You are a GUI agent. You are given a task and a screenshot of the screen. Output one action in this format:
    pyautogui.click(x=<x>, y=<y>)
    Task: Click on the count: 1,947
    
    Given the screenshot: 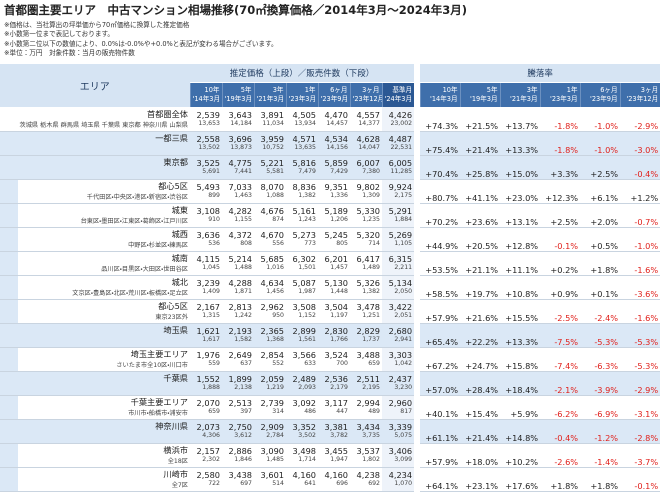 What is the action you would take?
    pyautogui.click(x=334, y=461)
    